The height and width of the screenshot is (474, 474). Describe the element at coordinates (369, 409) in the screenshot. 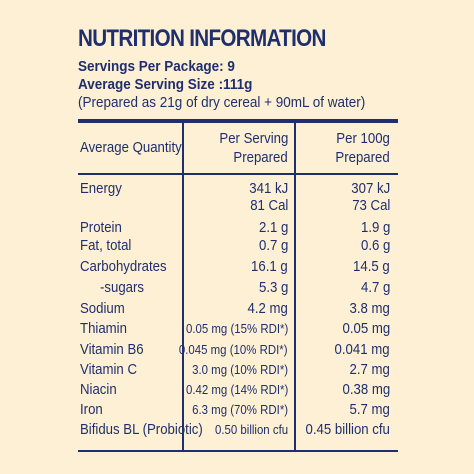

I see `row-per-100g: 5.7 mg` at that location.